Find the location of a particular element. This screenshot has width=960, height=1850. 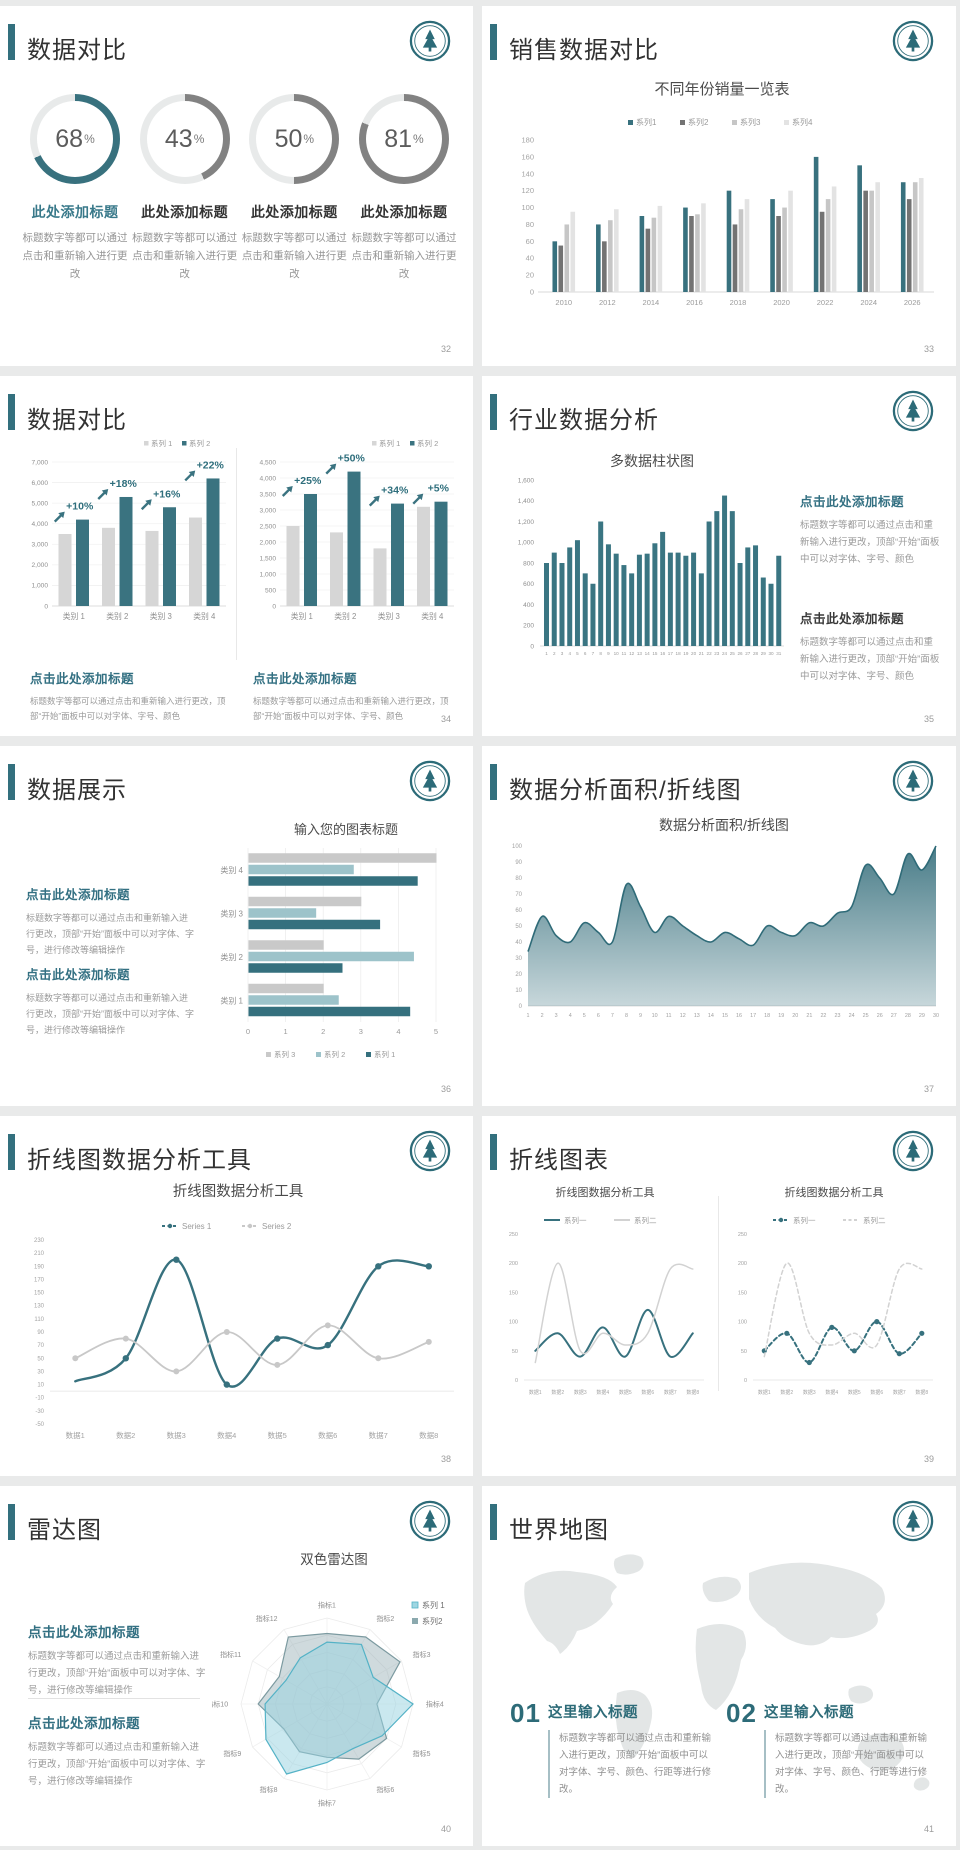

svg-text: 2018 is located at coordinates (738, 302).